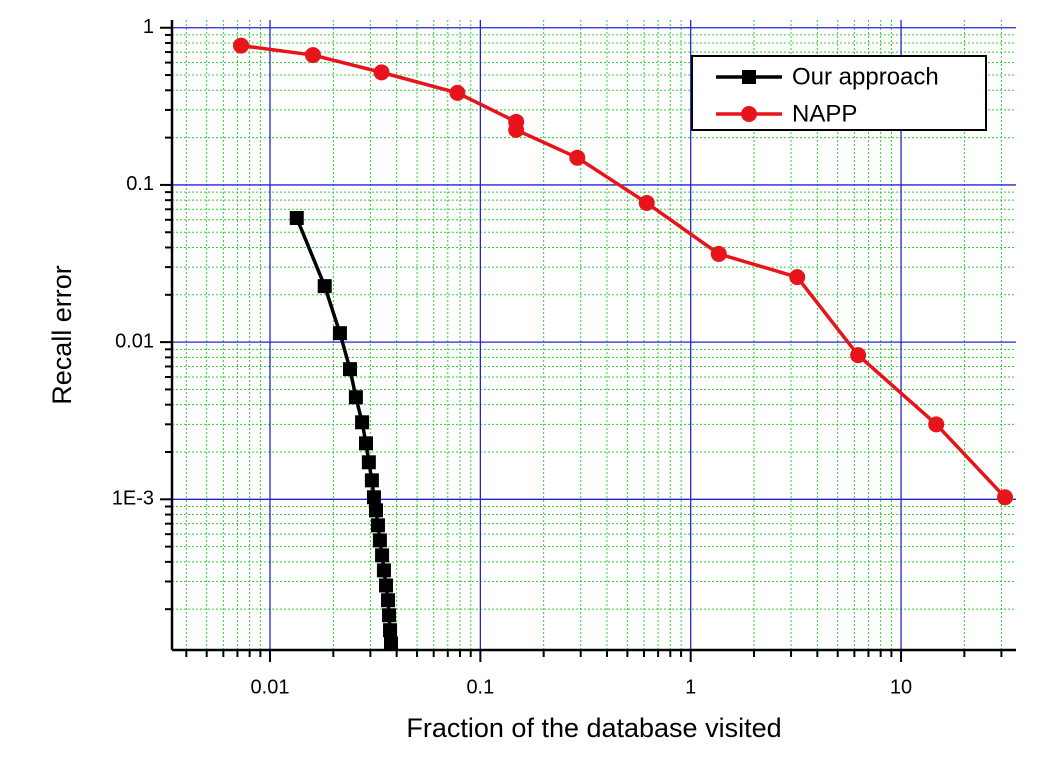 Image resolution: width=1046 pixels, height=768 pixels. I want to click on series-line, so click(344, 430).